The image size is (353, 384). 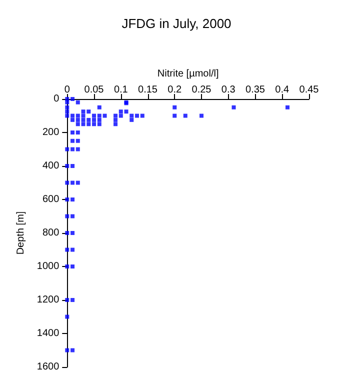 I want to click on y-tick-label: 0, so click(x=57, y=99).